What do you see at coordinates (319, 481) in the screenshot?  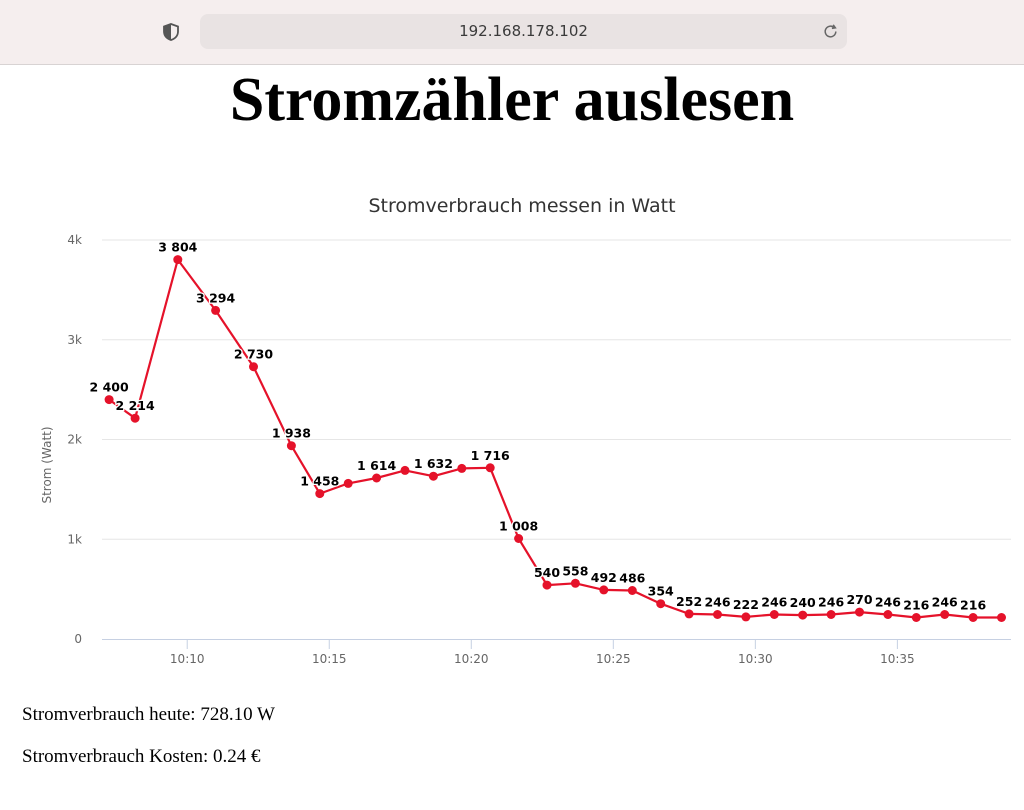 I see `data-label: 1 458` at bounding box center [319, 481].